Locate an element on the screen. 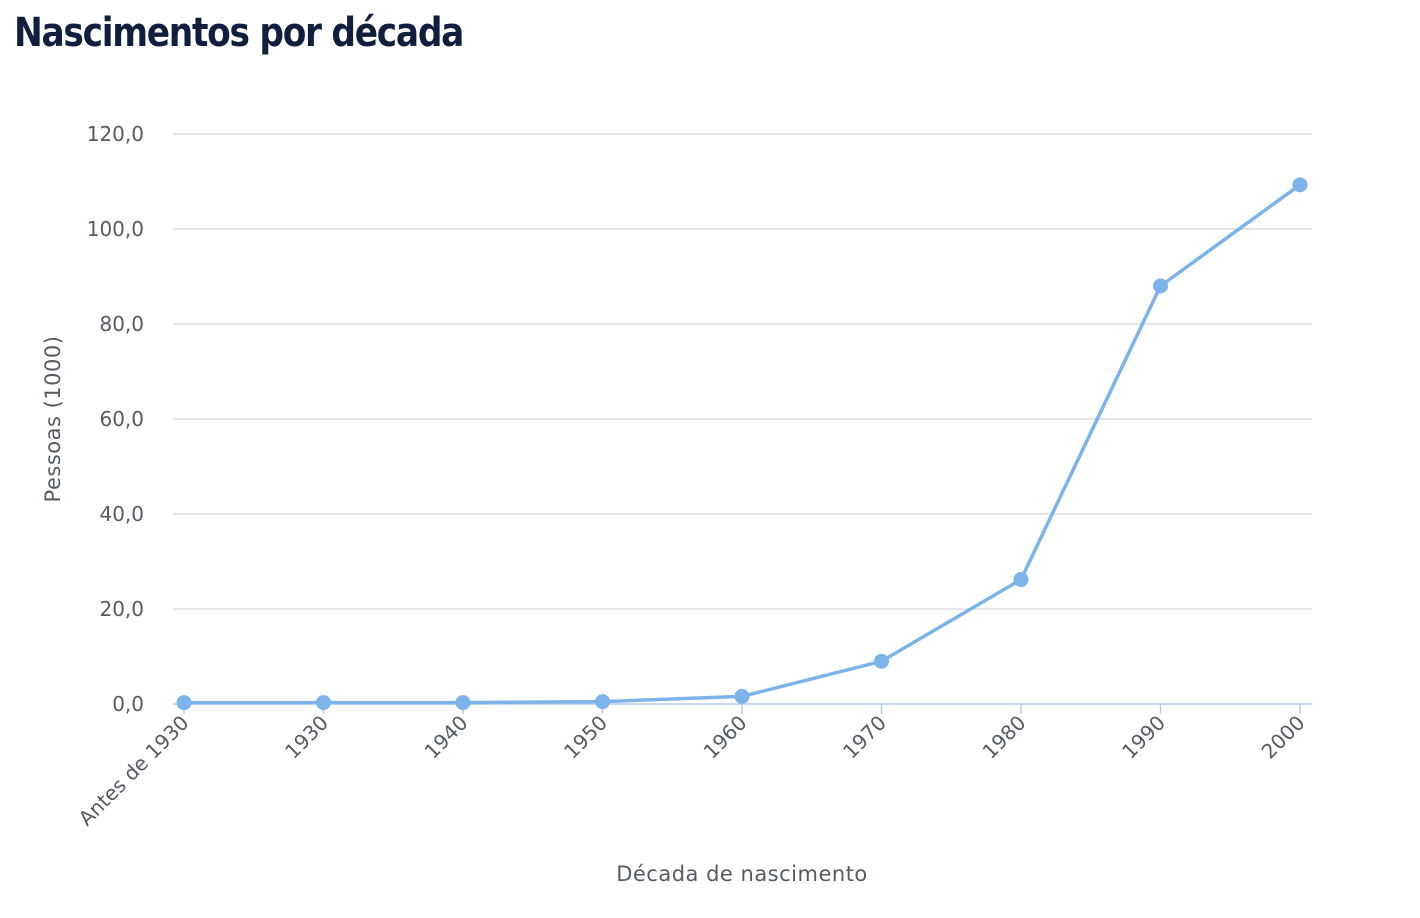  chart-title: Nascimentos por década is located at coordinates (239, 33).